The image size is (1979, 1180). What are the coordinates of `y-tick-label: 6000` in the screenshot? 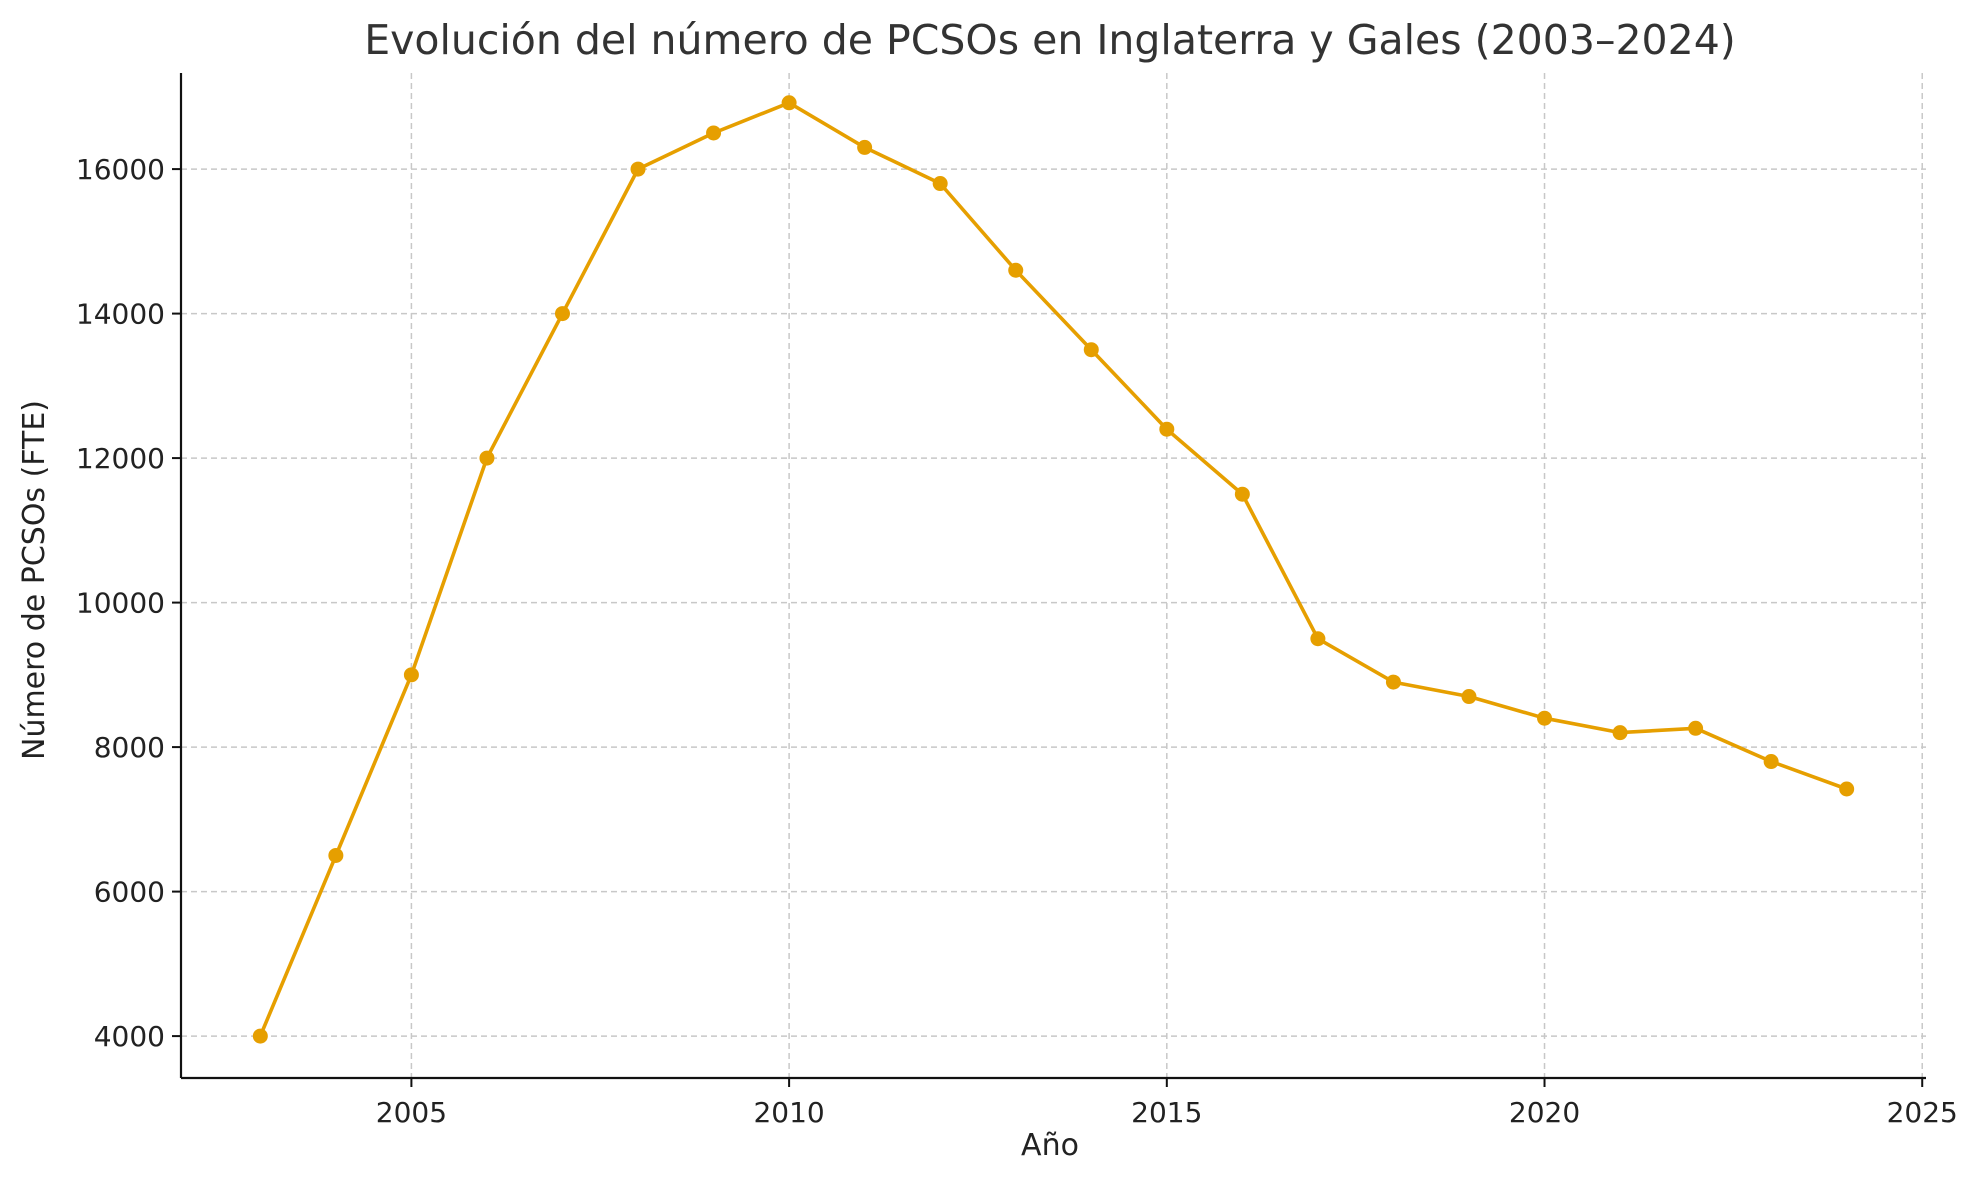 It's located at (129, 892).